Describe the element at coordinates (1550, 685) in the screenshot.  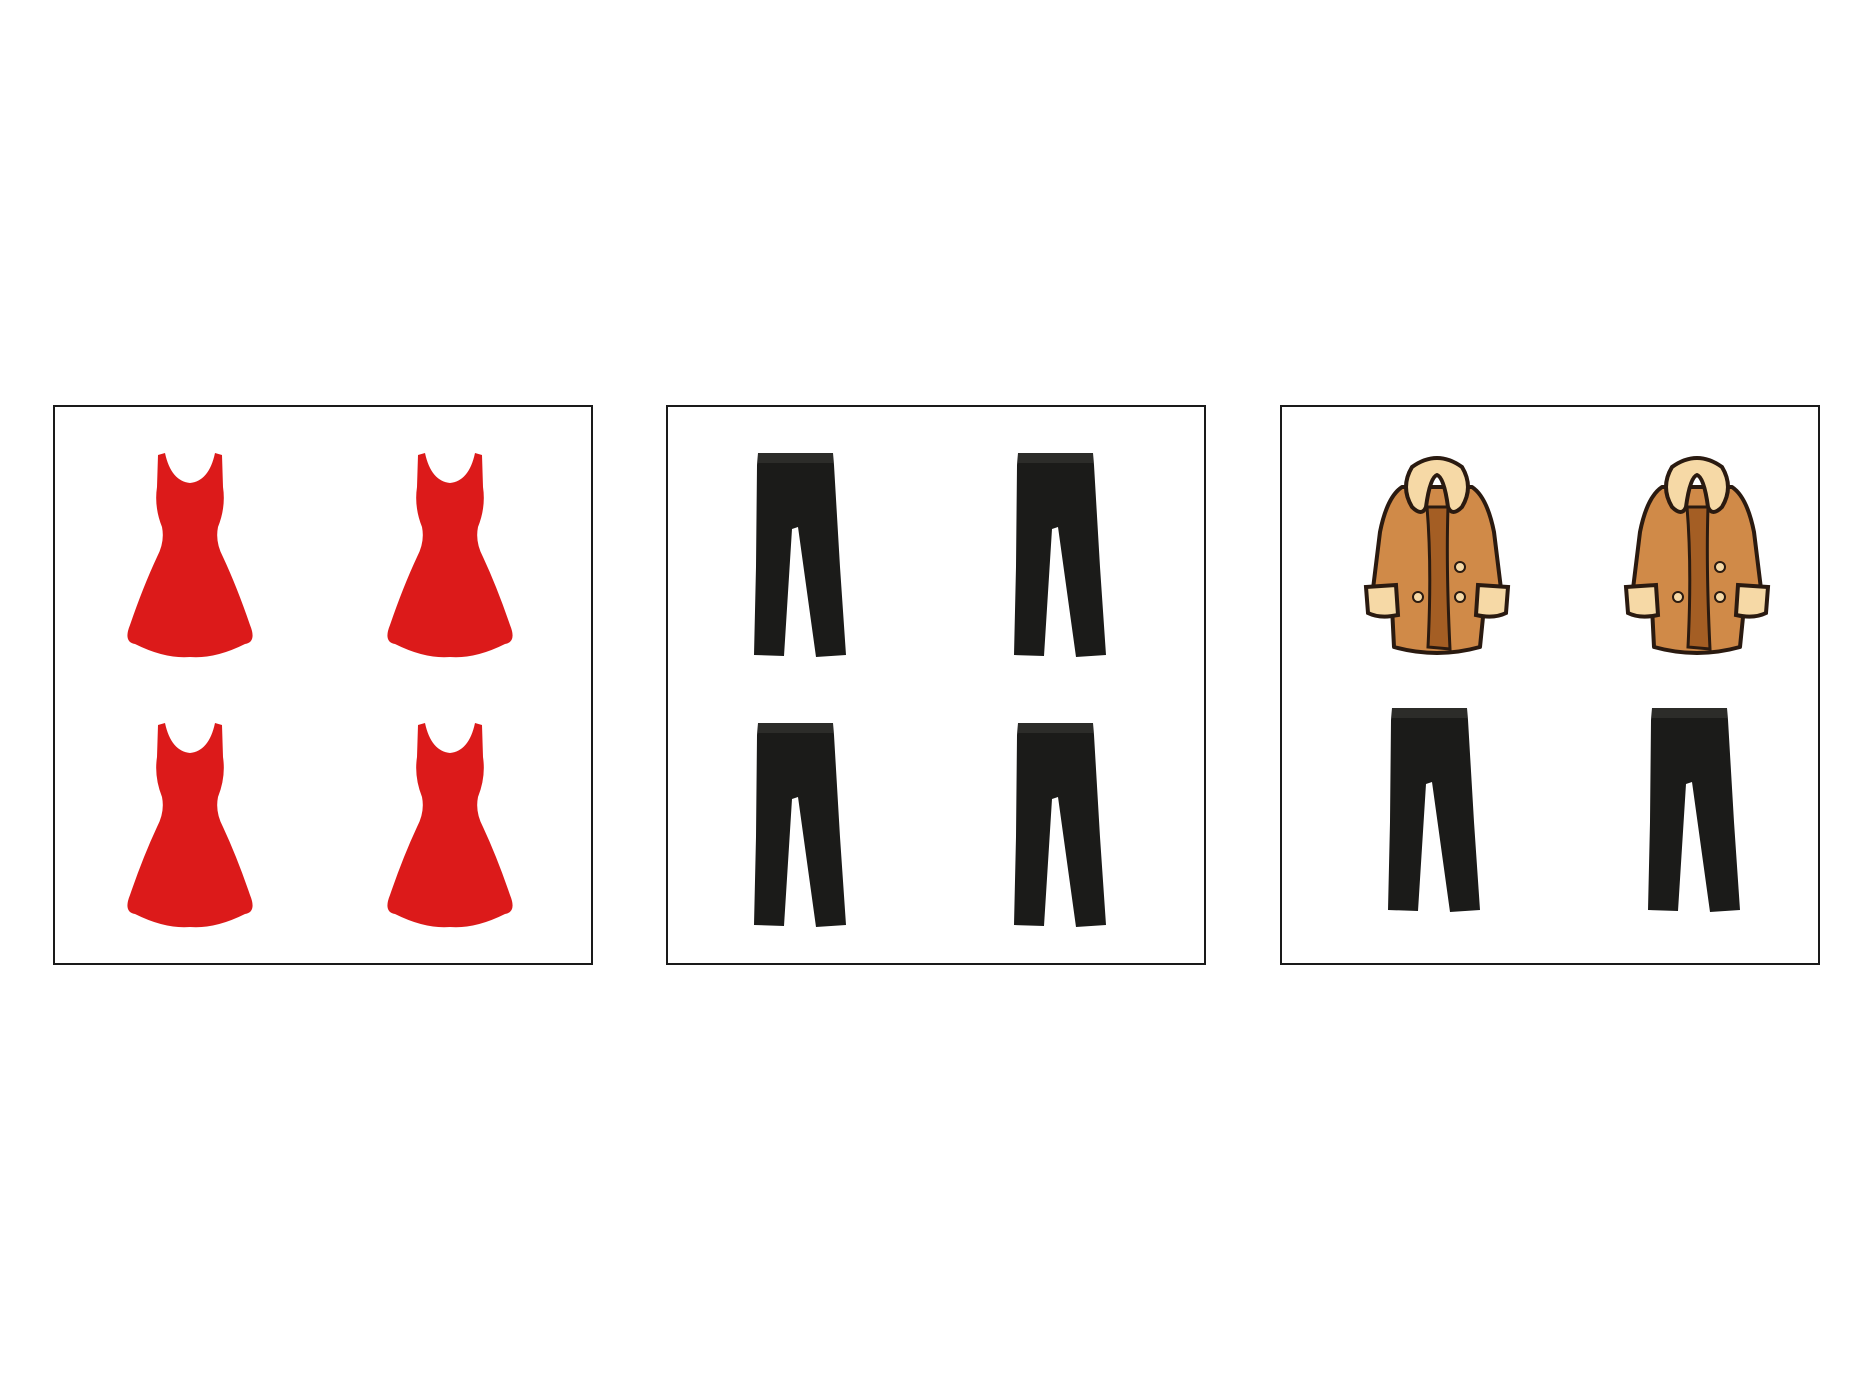
I see `coats-and-pants-panel` at that location.